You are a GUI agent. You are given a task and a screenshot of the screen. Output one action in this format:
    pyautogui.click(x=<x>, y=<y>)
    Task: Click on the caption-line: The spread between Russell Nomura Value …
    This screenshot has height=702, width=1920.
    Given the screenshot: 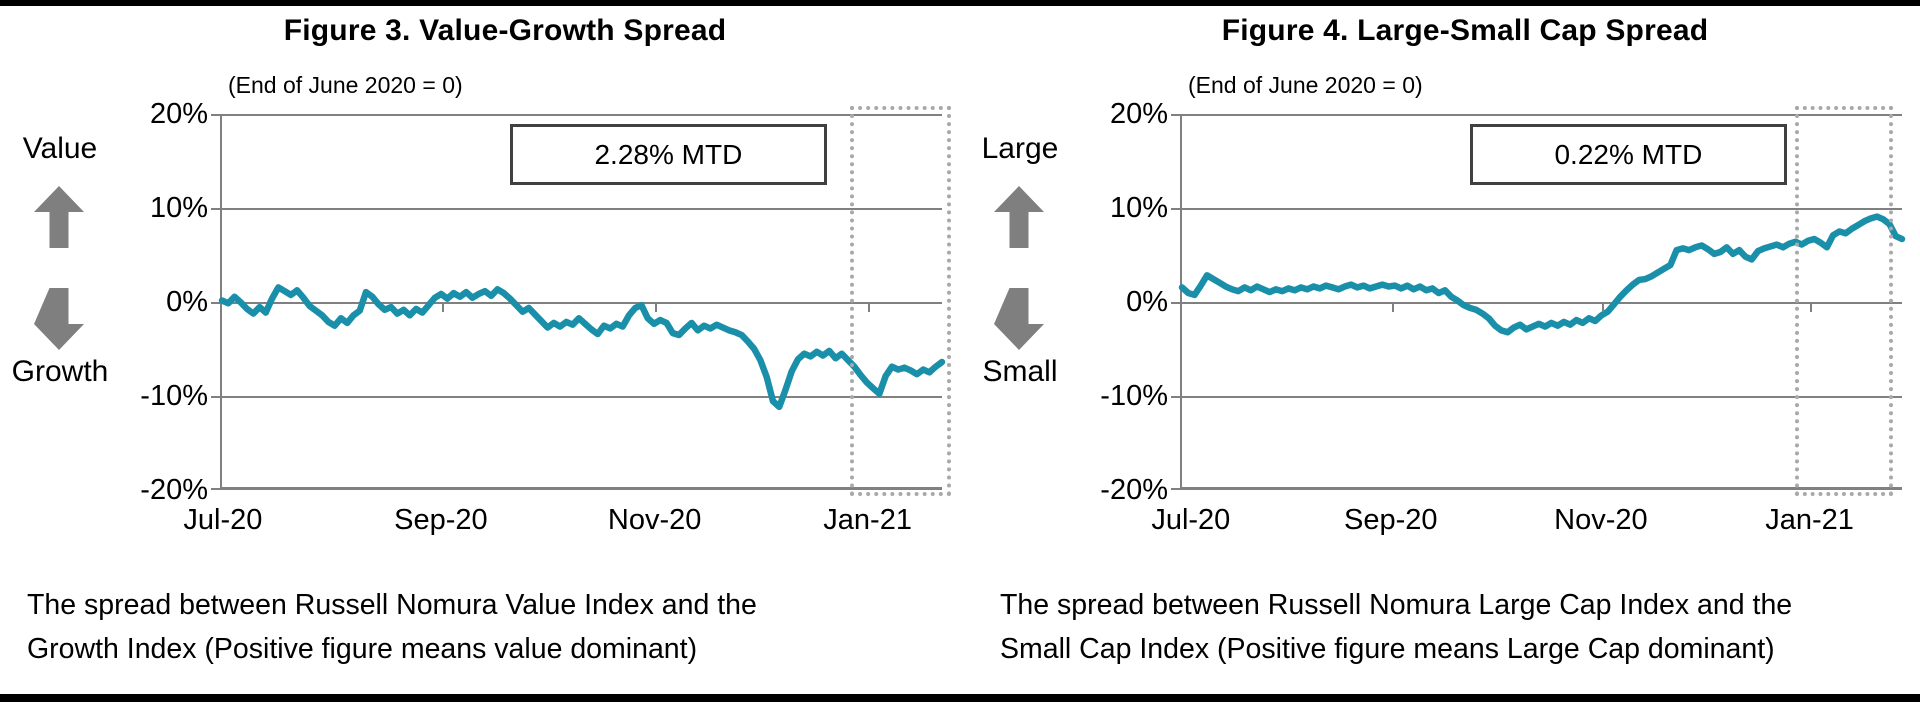 What is the action you would take?
    pyautogui.click(x=392, y=605)
    